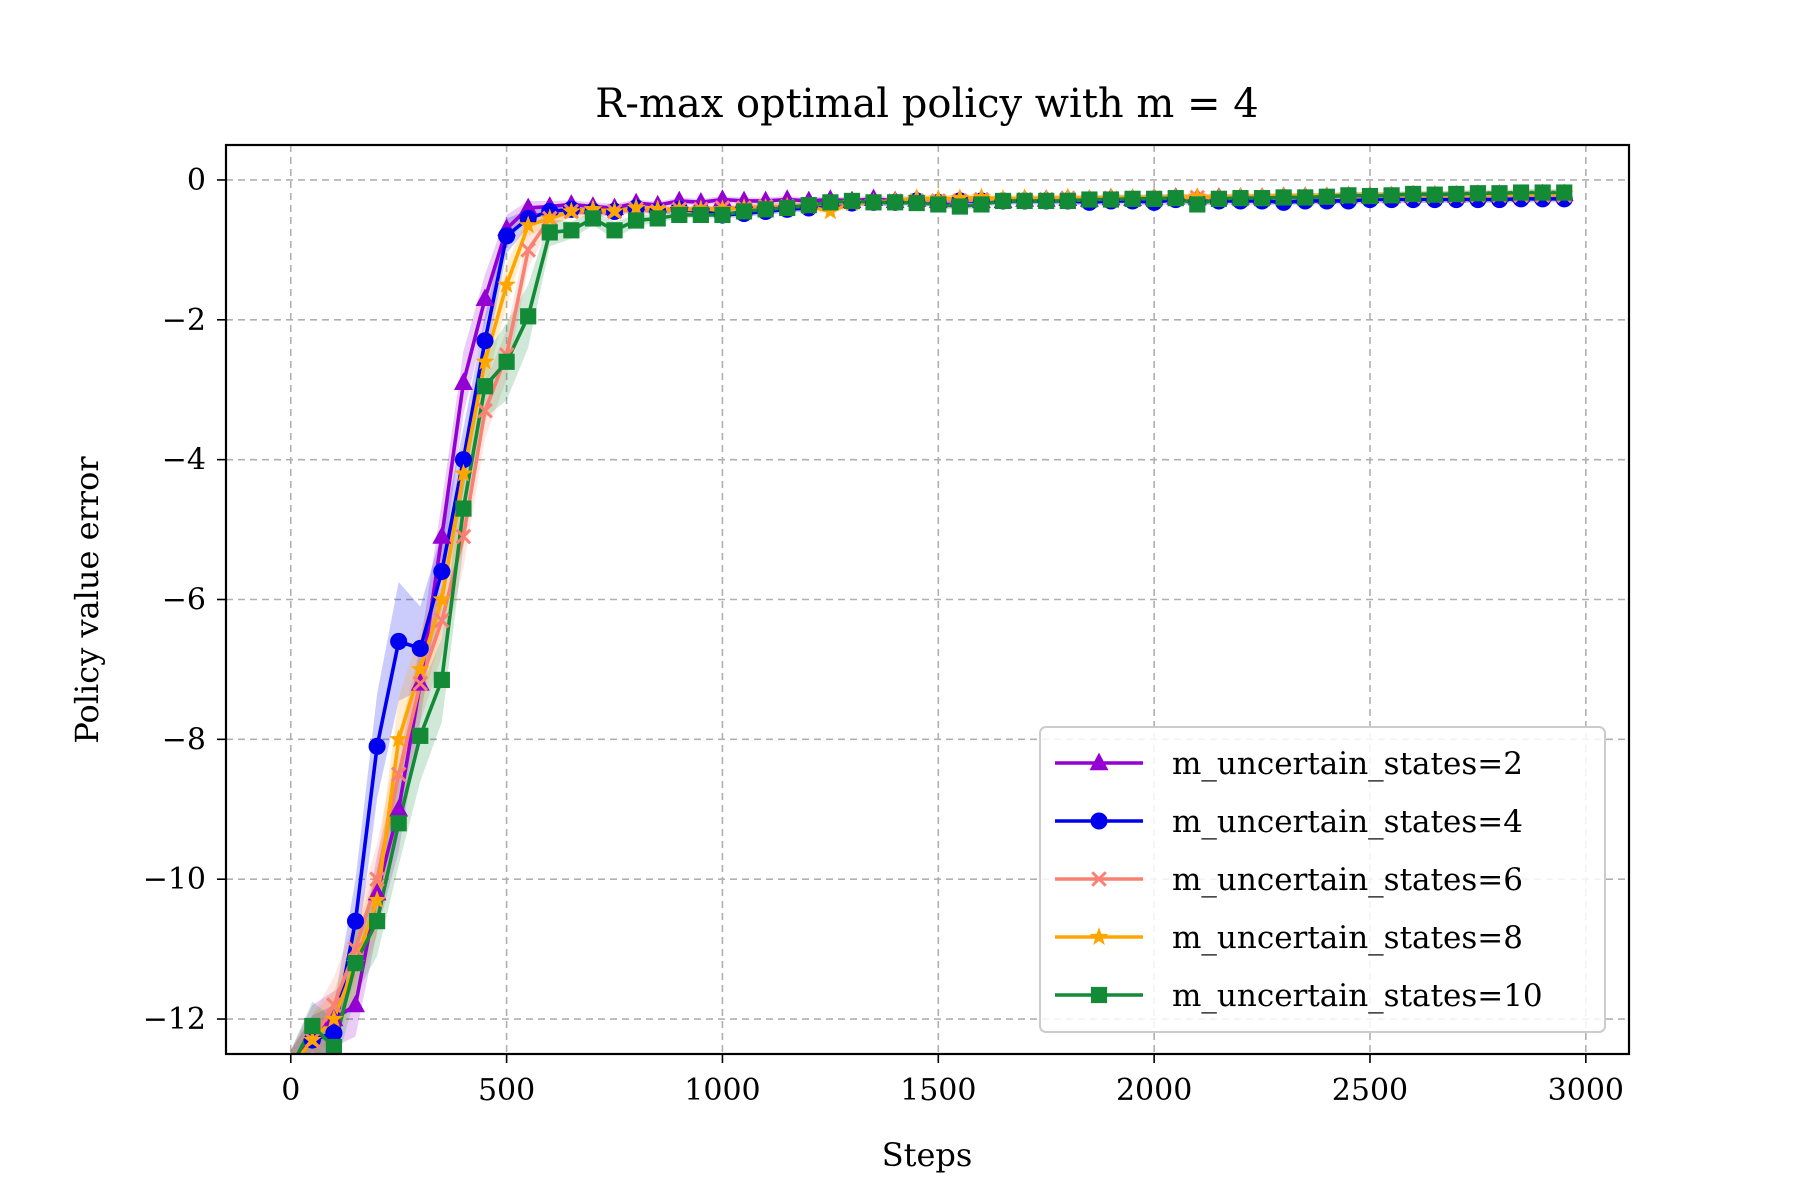 This screenshot has width=1800, height=1200. What do you see at coordinates (1347, 880) in the screenshot?
I see `legend-label: m_uncertain_states=6` at bounding box center [1347, 880].